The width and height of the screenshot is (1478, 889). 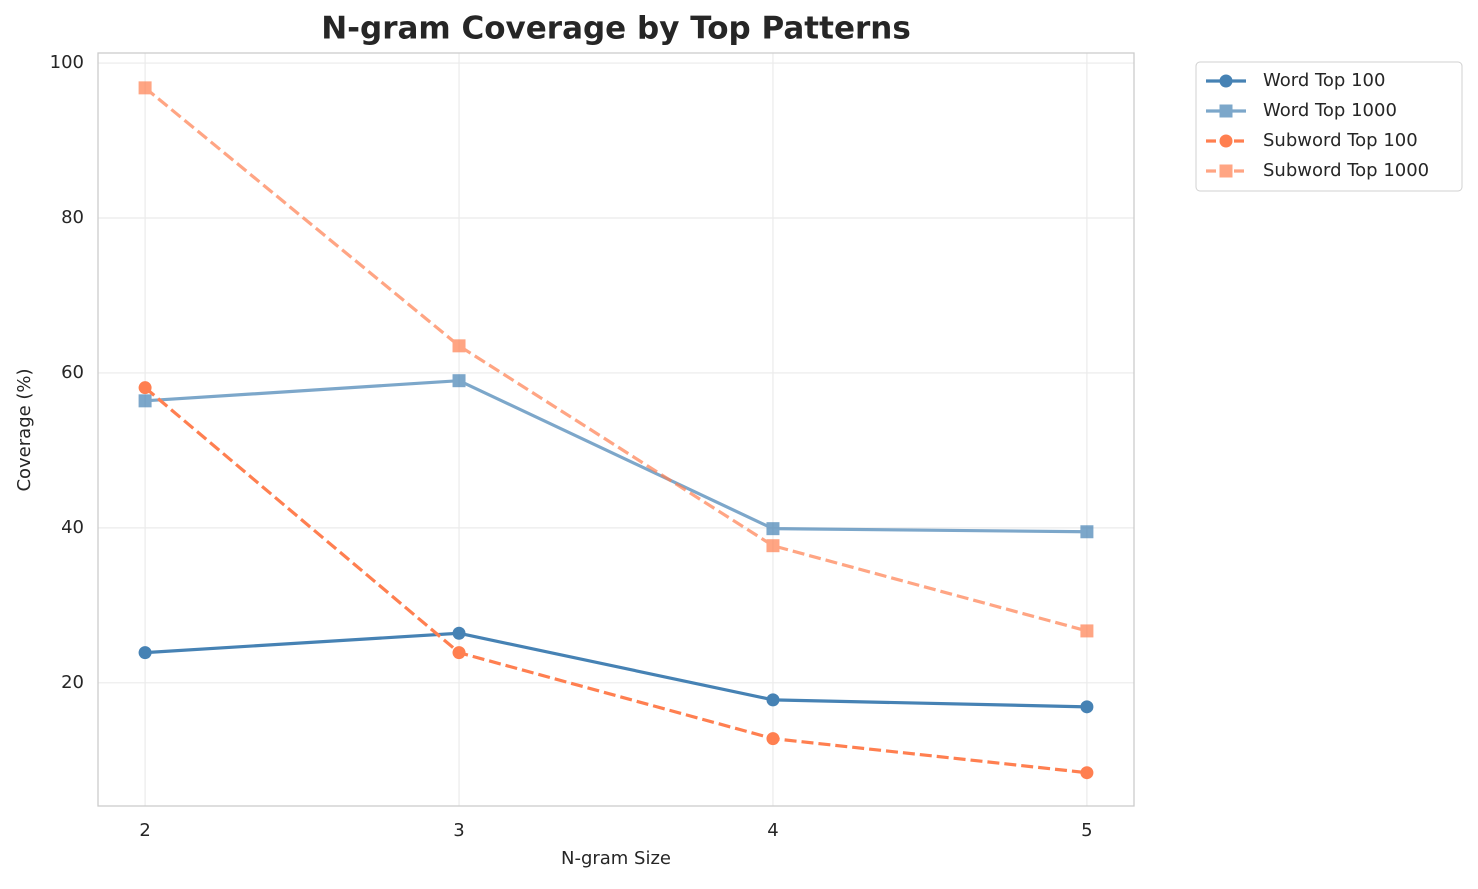 What do you see at coordinates (1346, 170) in the screenshot?
I see `legend-label: Subword Top 1000` at bounding box center [1346, 170].